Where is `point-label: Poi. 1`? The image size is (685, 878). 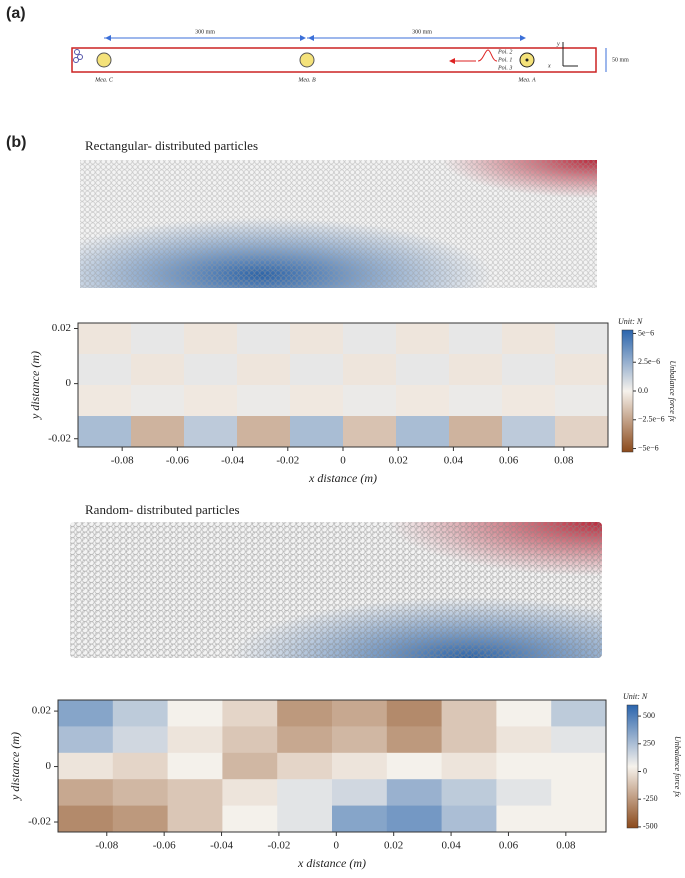 point-label: Poi. 1 is located at coordinates (504, 60).